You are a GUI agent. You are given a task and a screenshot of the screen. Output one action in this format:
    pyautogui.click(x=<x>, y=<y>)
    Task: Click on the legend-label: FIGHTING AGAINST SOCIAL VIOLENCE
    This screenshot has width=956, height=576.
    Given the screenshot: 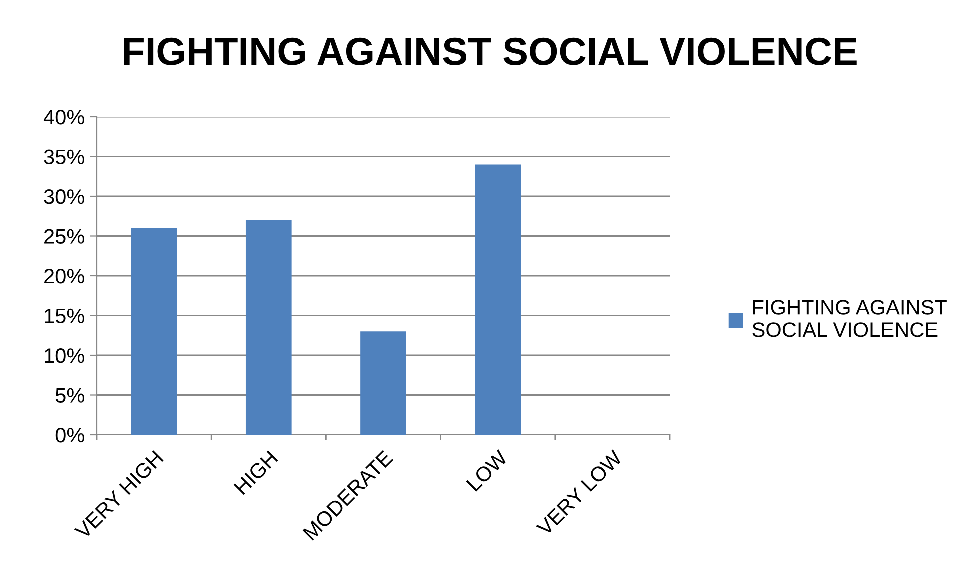 What is the action you would take?
    pyautogui.click(x=849, y=319)
    